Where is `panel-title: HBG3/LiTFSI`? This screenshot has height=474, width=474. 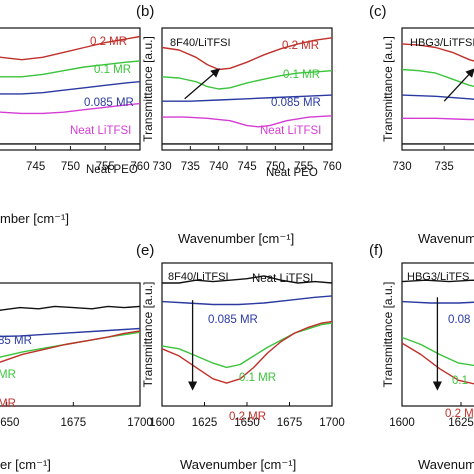 panel-title: HBG3/LiTFSI is located at coordinates (442, 43).